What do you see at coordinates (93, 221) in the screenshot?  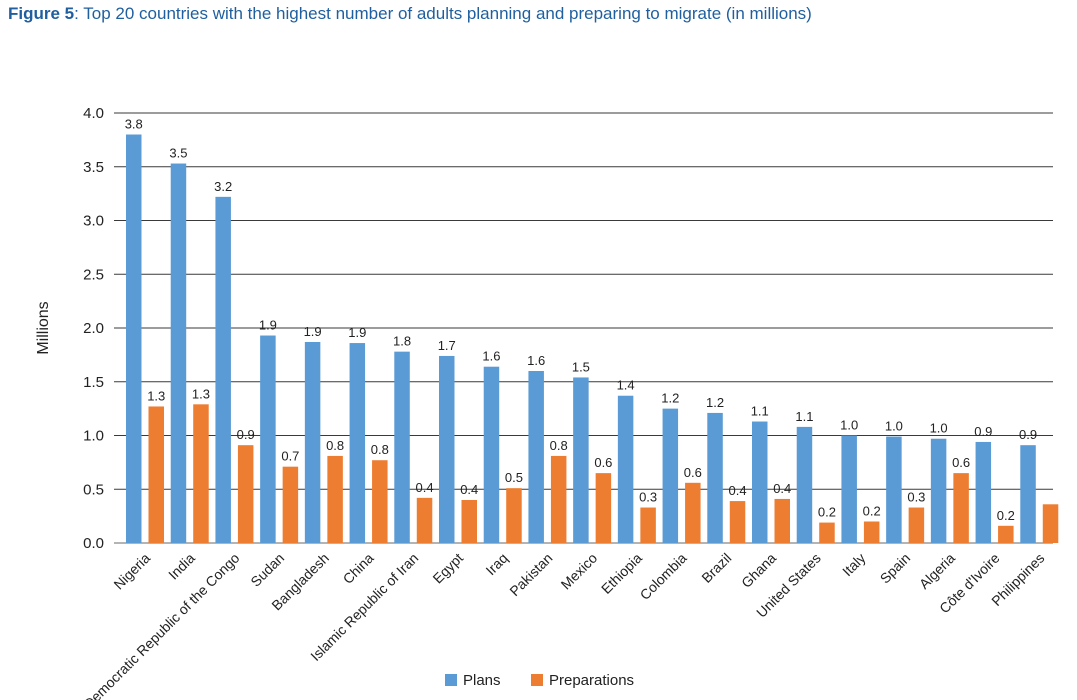 I see `y-tick-label: 3.0` at bounding box center [93, 221].